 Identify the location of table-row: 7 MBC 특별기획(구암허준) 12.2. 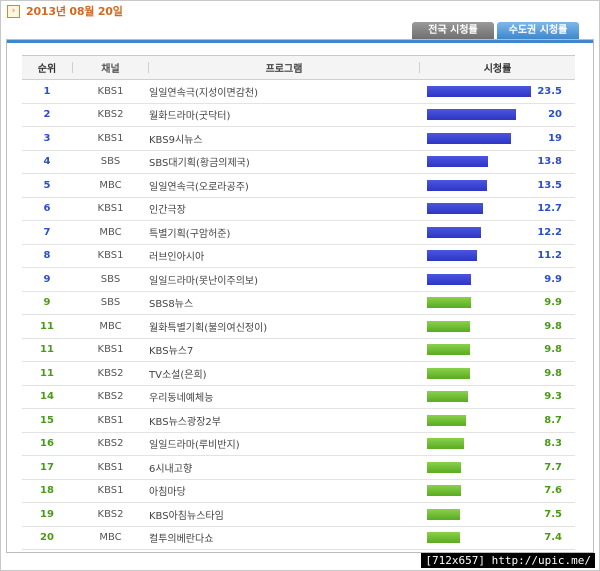
(298, 233).